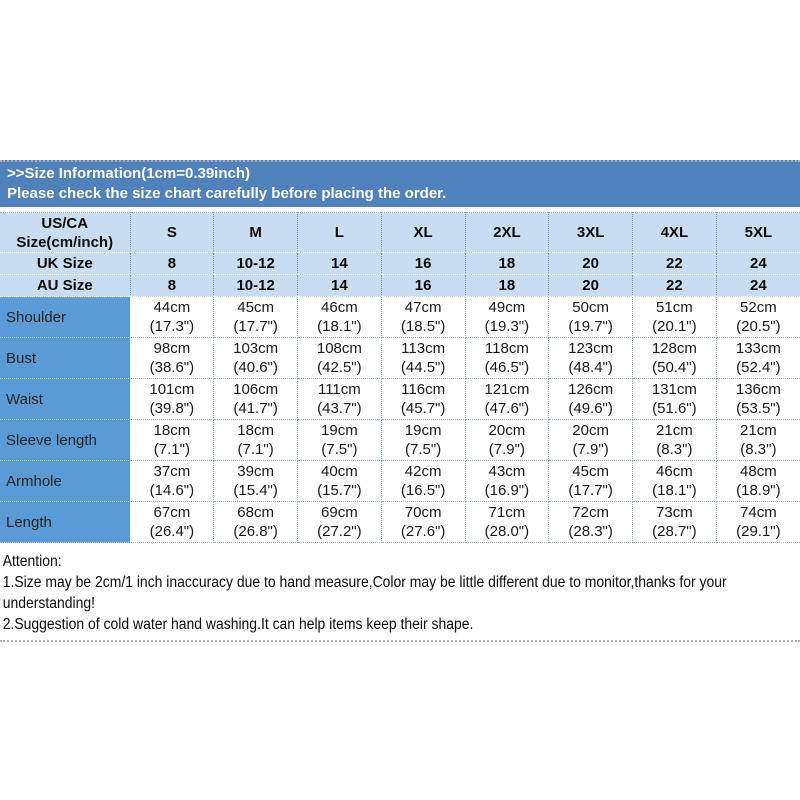 The height and width of the screenshot is (800, 800). What do you see at coordinates (423, 522) in the screenshot?
I see `measurement-value: 70cm (27.6")` at bounding box center [423, 522].